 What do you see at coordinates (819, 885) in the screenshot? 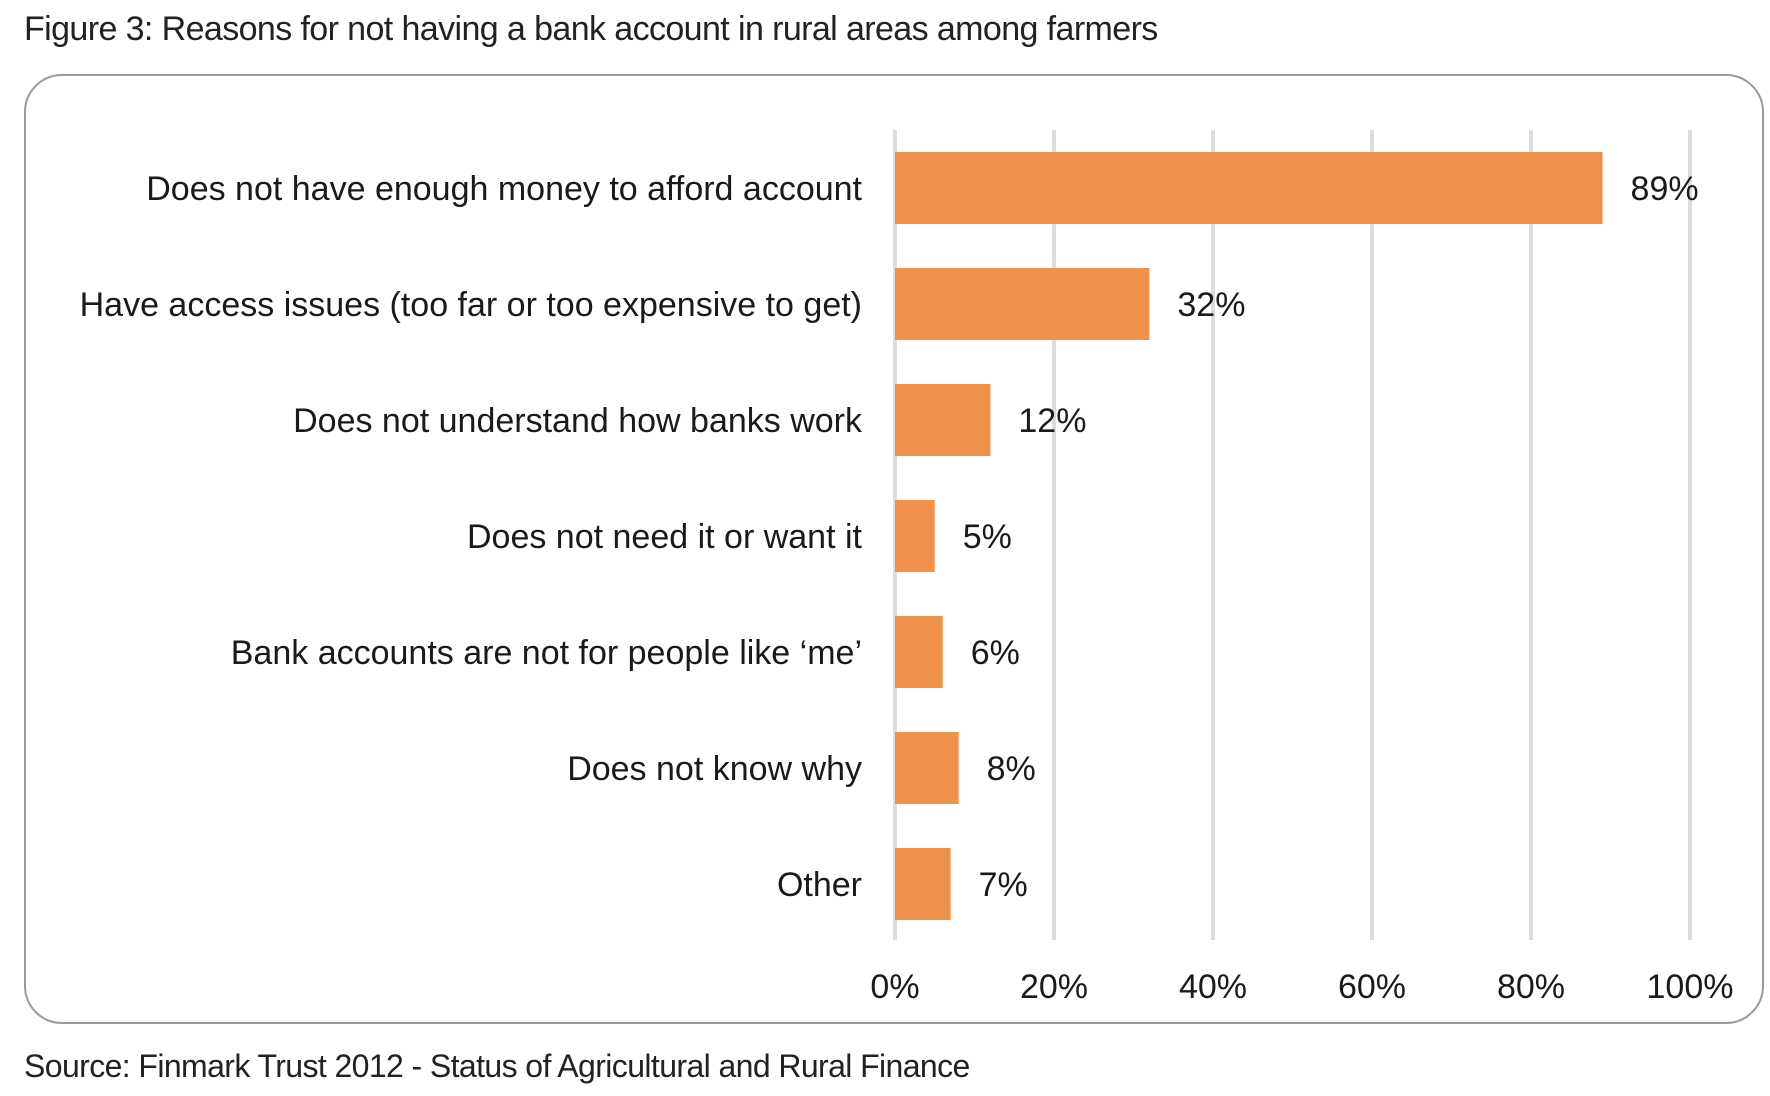
I see `category-label: Other` at bounding box center [819, 885].